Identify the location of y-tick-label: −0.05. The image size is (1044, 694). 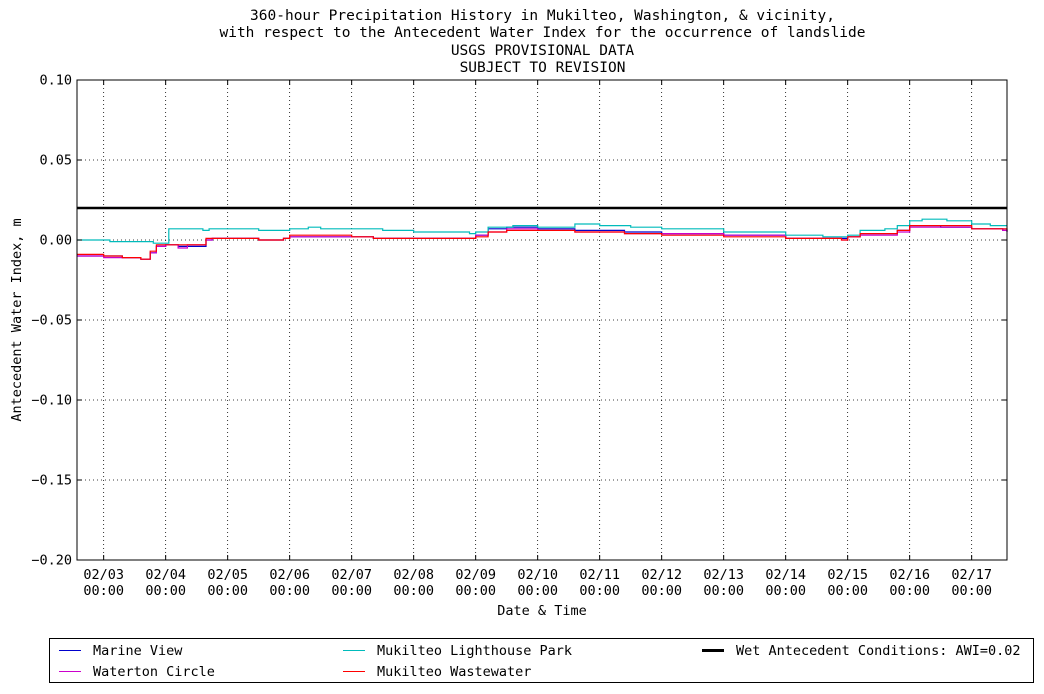
(51, 321).